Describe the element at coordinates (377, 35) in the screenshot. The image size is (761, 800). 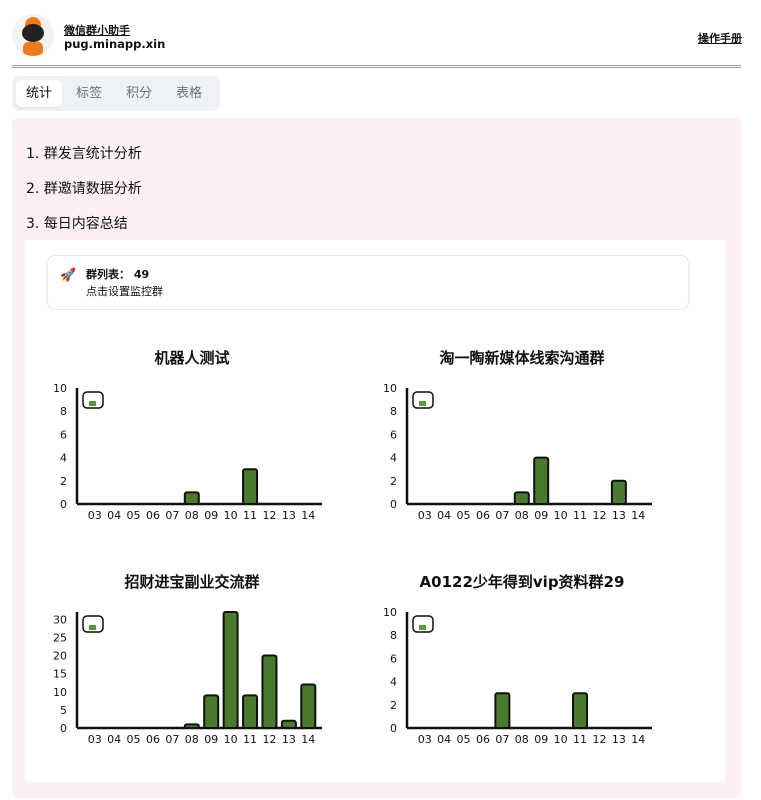
I see `header: 微信群小助手 pug.minapp.xin 操作手册` at that location.